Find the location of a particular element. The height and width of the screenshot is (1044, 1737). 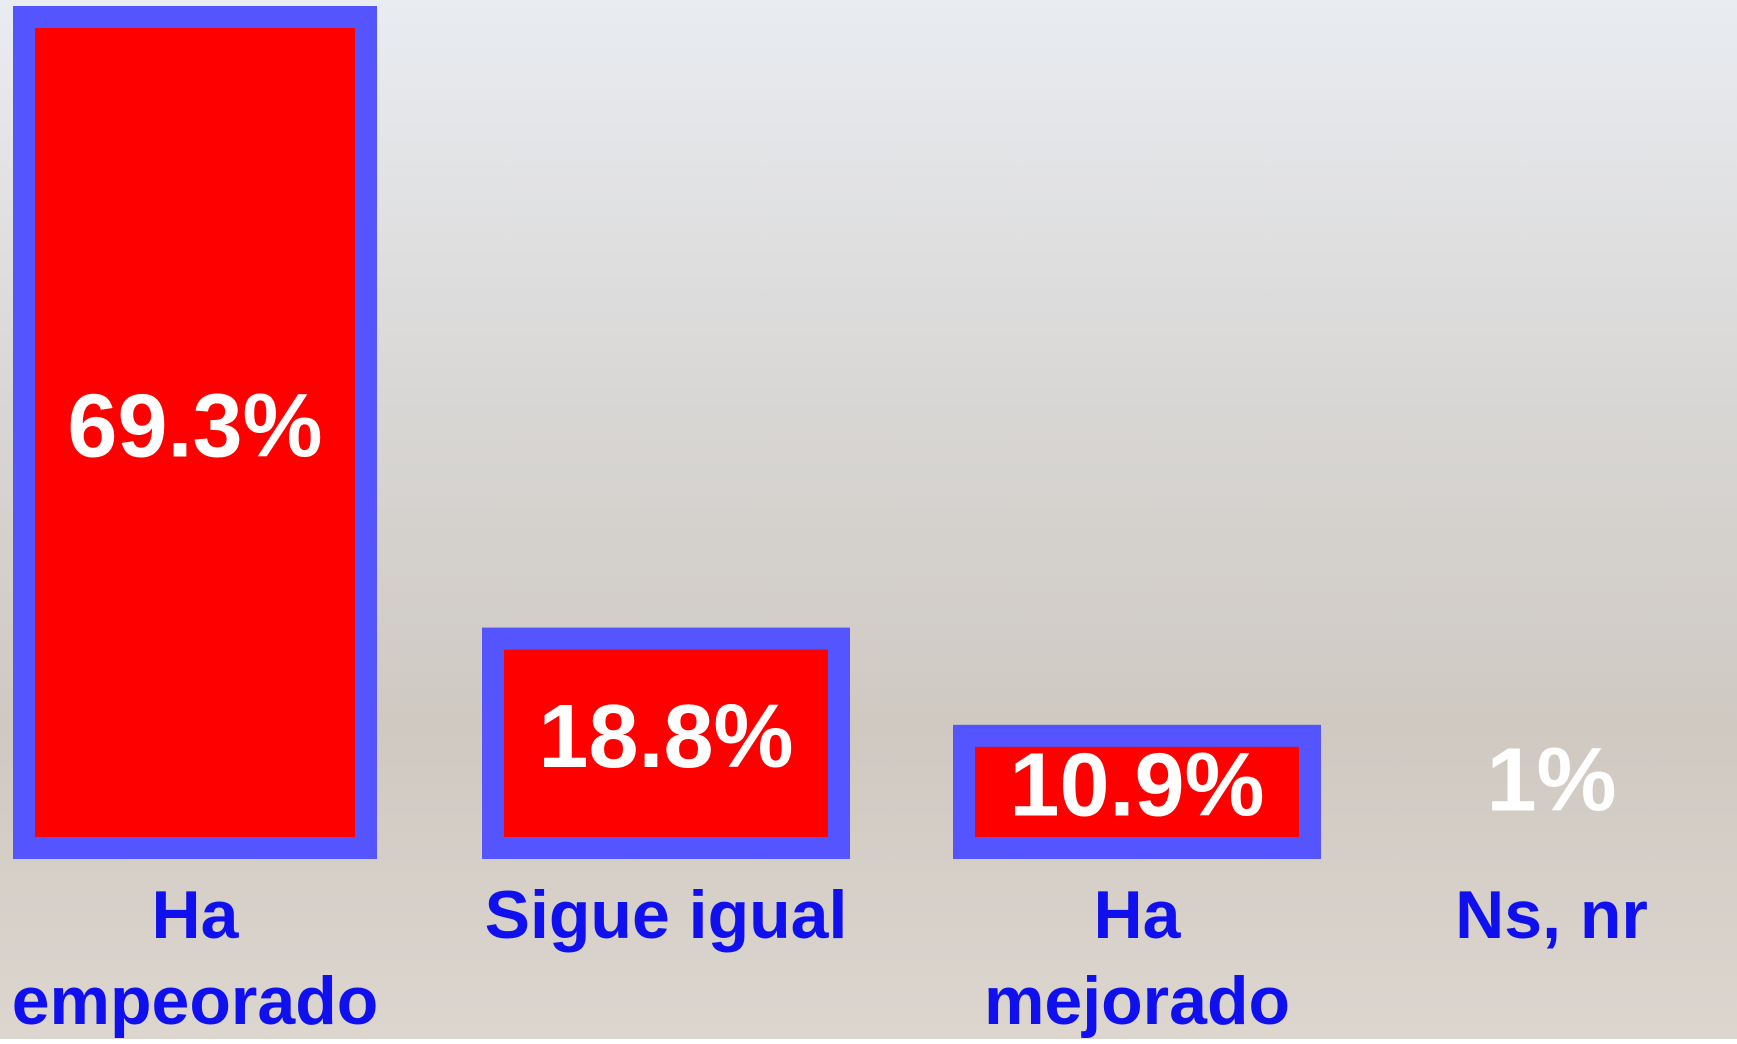

category-label: Ha mejorado is located at coordinates (1137, 958).